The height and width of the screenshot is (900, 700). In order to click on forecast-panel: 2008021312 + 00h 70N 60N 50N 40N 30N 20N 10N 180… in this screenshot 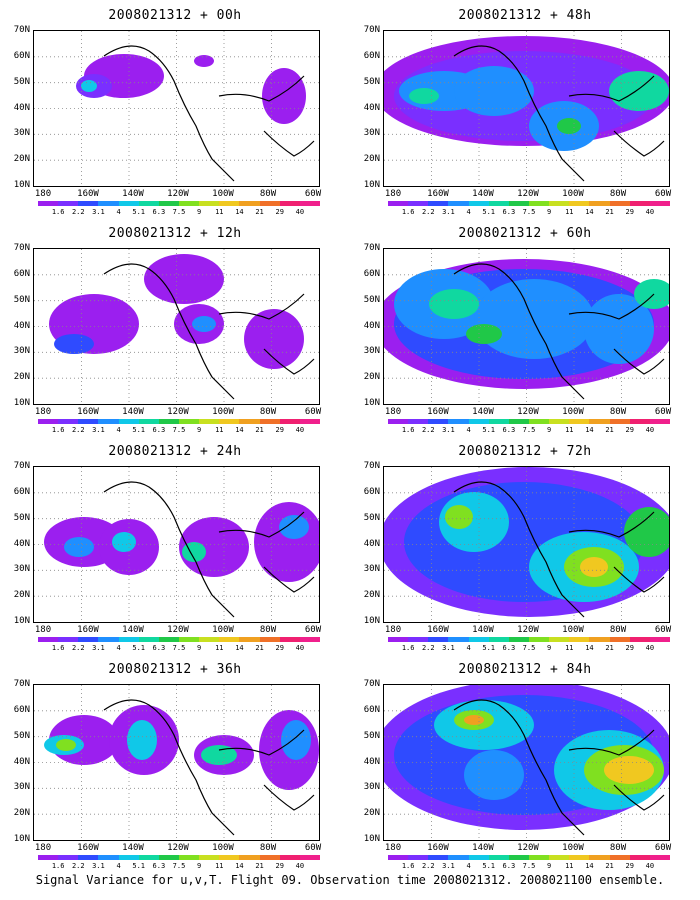, I will do `click(170, 108)`.